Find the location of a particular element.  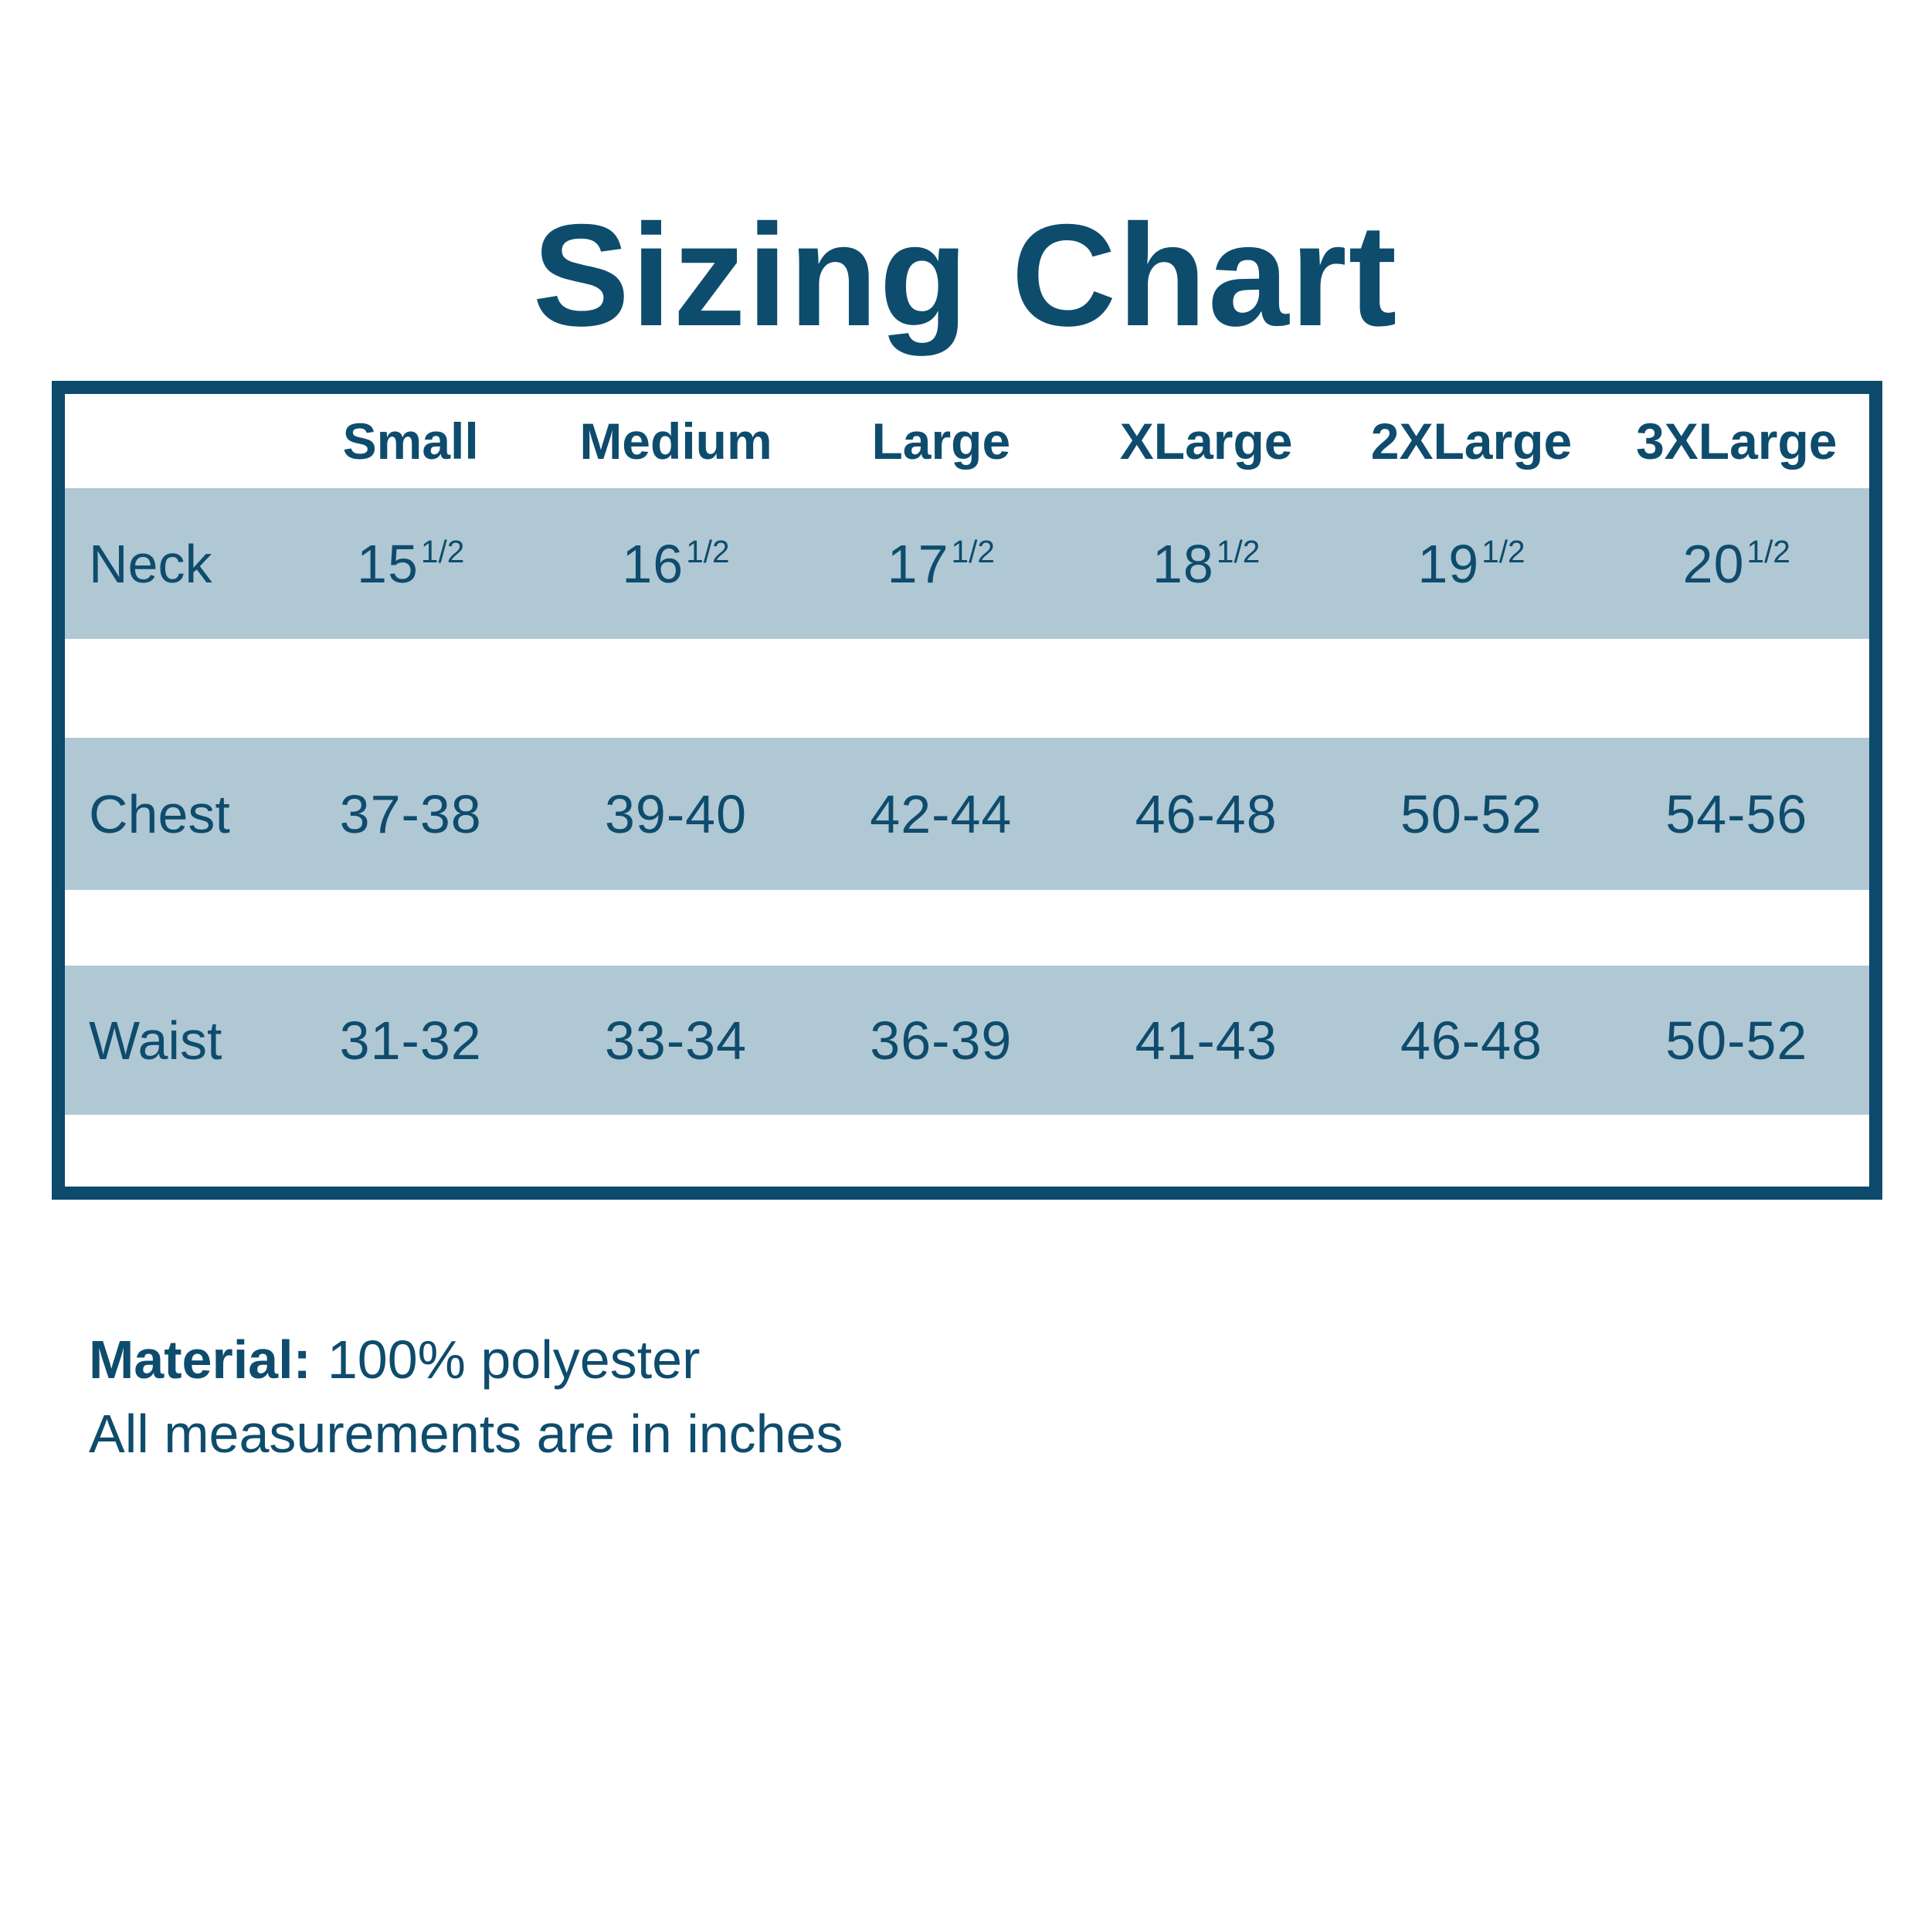

cell-value: 20 is located at coordinates (1713, 563).